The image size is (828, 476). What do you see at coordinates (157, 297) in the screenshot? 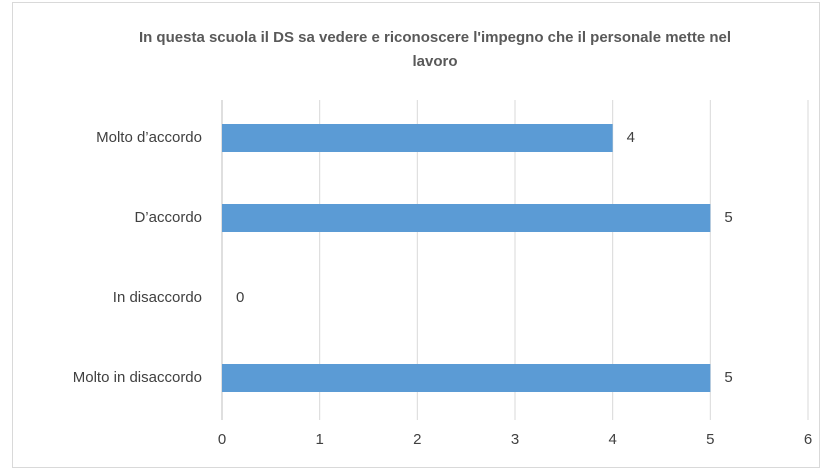
I see `y-tick-label: In disaccordo` at bounding box center [157, 297].